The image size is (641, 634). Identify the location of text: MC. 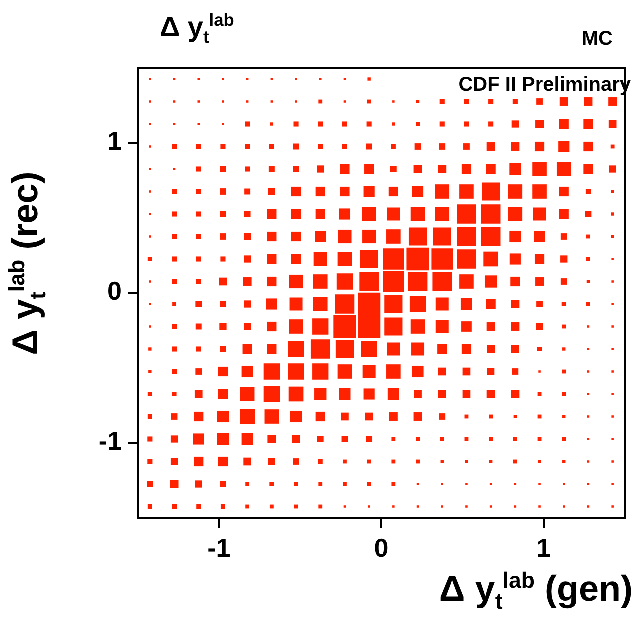
(597, 39).